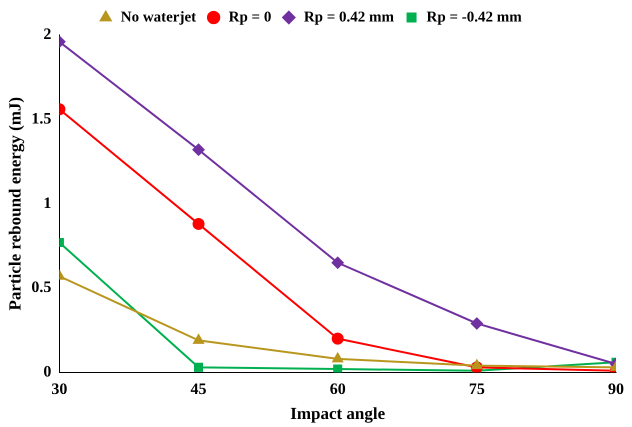 The image size is (632, 427). Describe the element at coordinates (616, 389) in the screenshot. I see `x-tick-label: 90` at that location.